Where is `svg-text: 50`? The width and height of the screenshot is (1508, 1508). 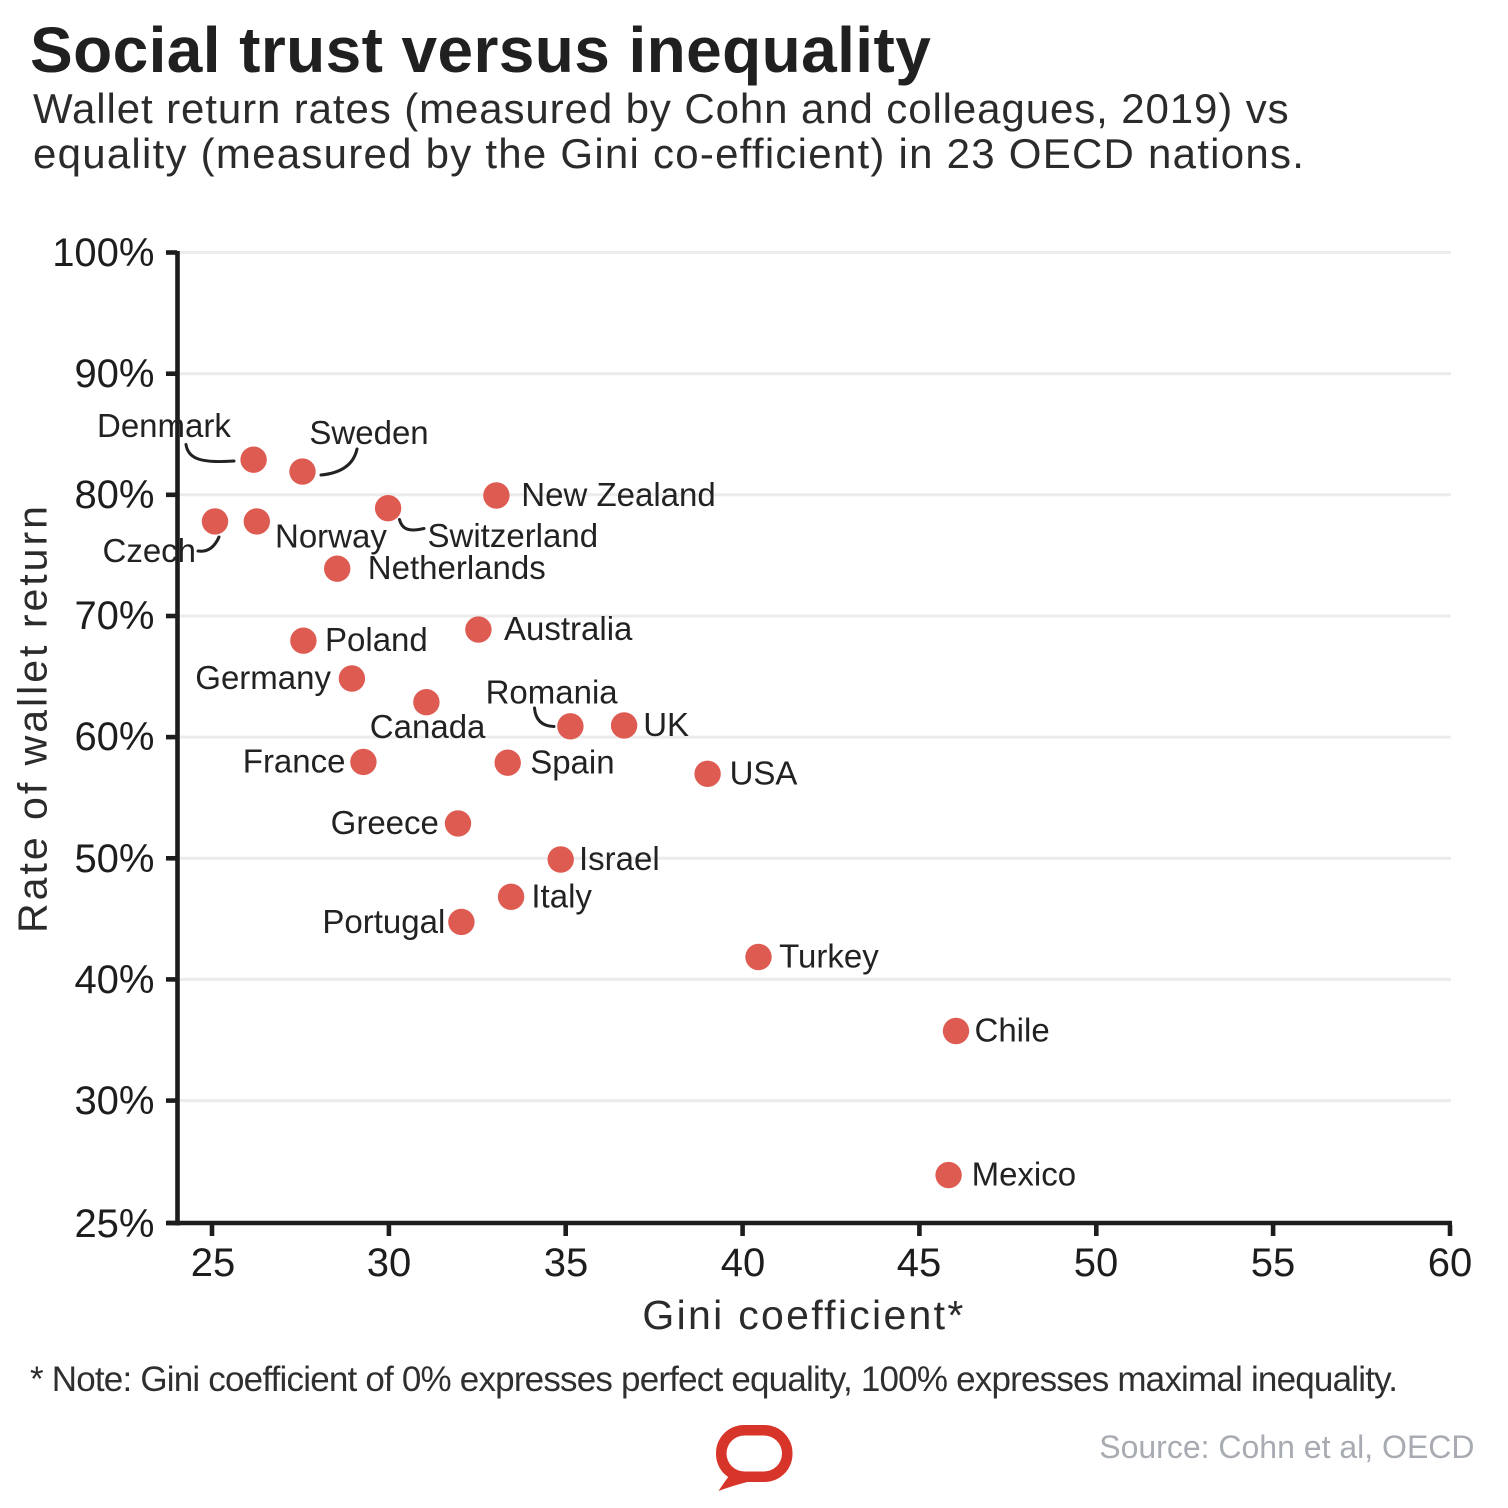
svg-text: 50 is located at coordinates (1096, 1263).